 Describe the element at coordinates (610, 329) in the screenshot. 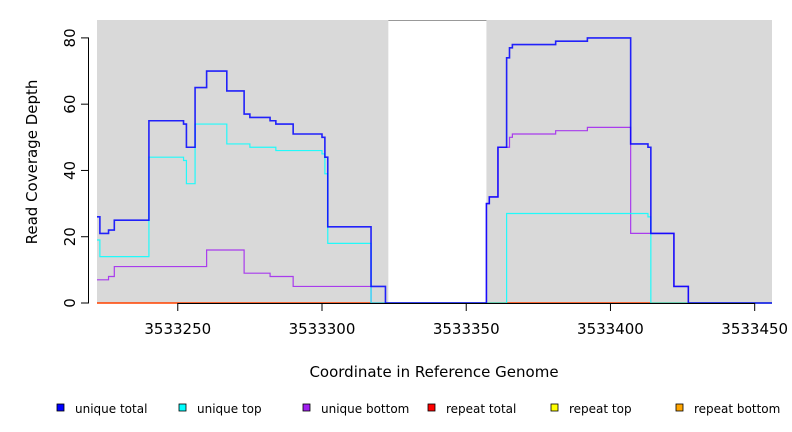

I see `x-tick-label: 3533400` at that location.